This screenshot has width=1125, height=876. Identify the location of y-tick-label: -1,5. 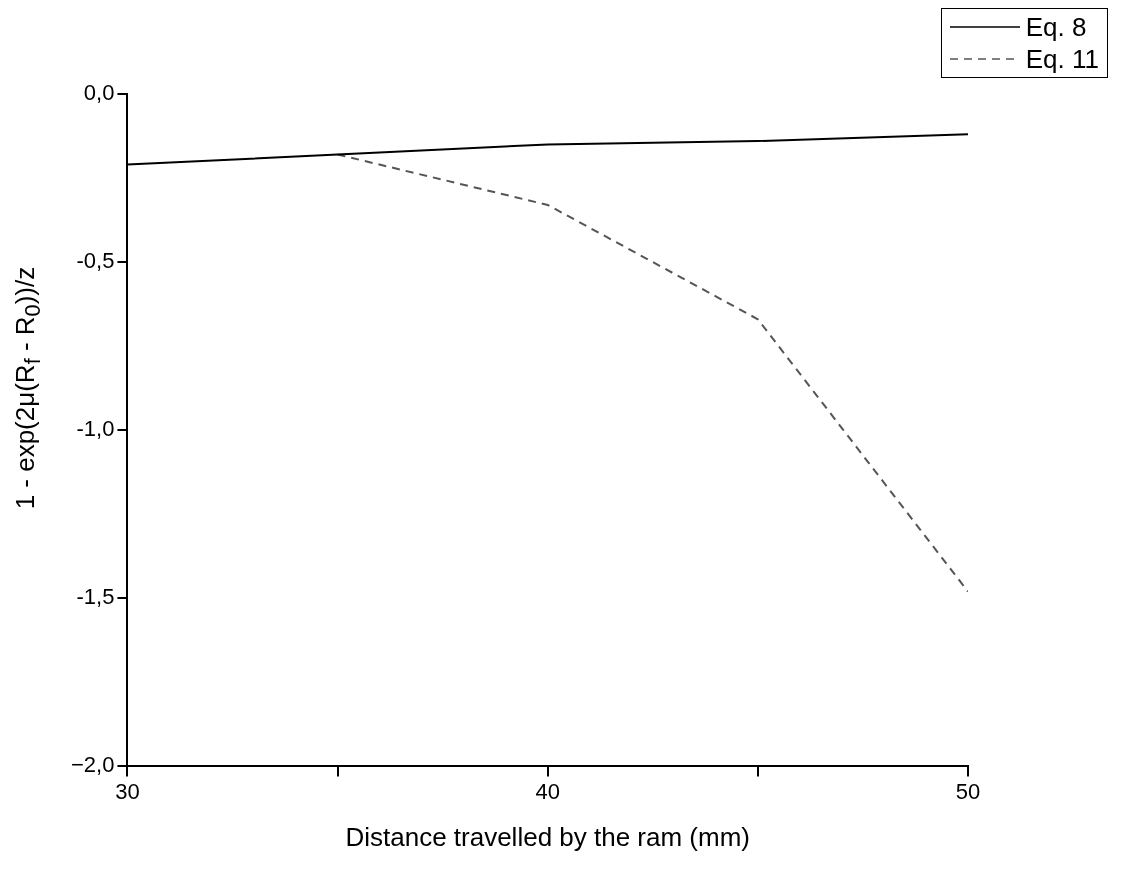
(95, 597).